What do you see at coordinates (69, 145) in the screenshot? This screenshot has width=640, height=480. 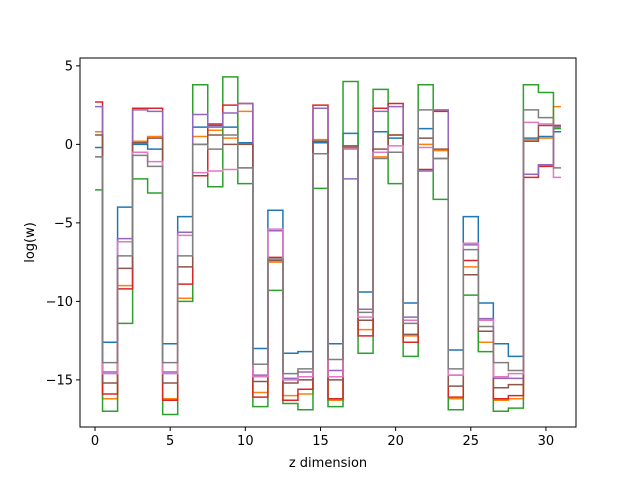 I see `y-tick-label: 0` at bounding box center [69, 145].